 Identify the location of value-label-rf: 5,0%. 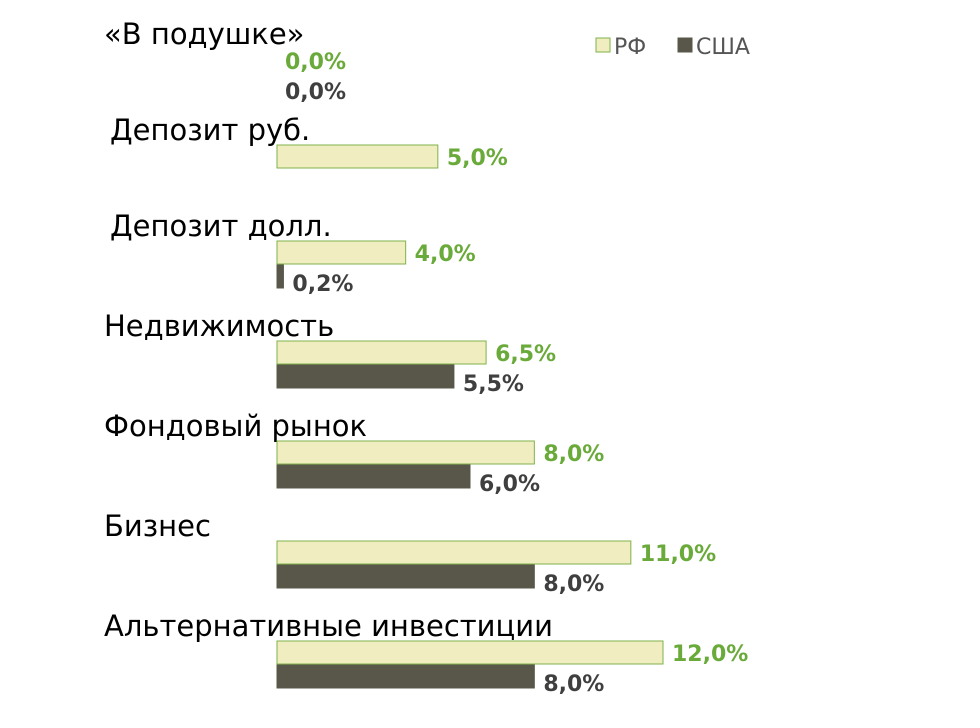
(477, 158).